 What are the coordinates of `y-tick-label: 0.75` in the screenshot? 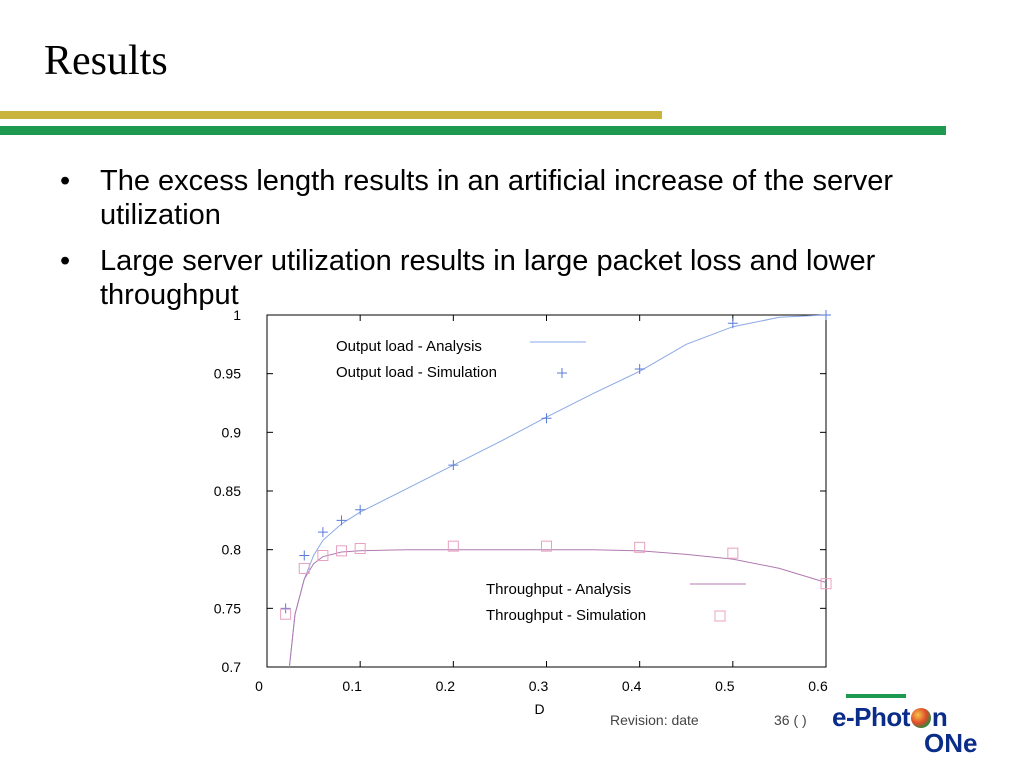 It's located at (227, 608).